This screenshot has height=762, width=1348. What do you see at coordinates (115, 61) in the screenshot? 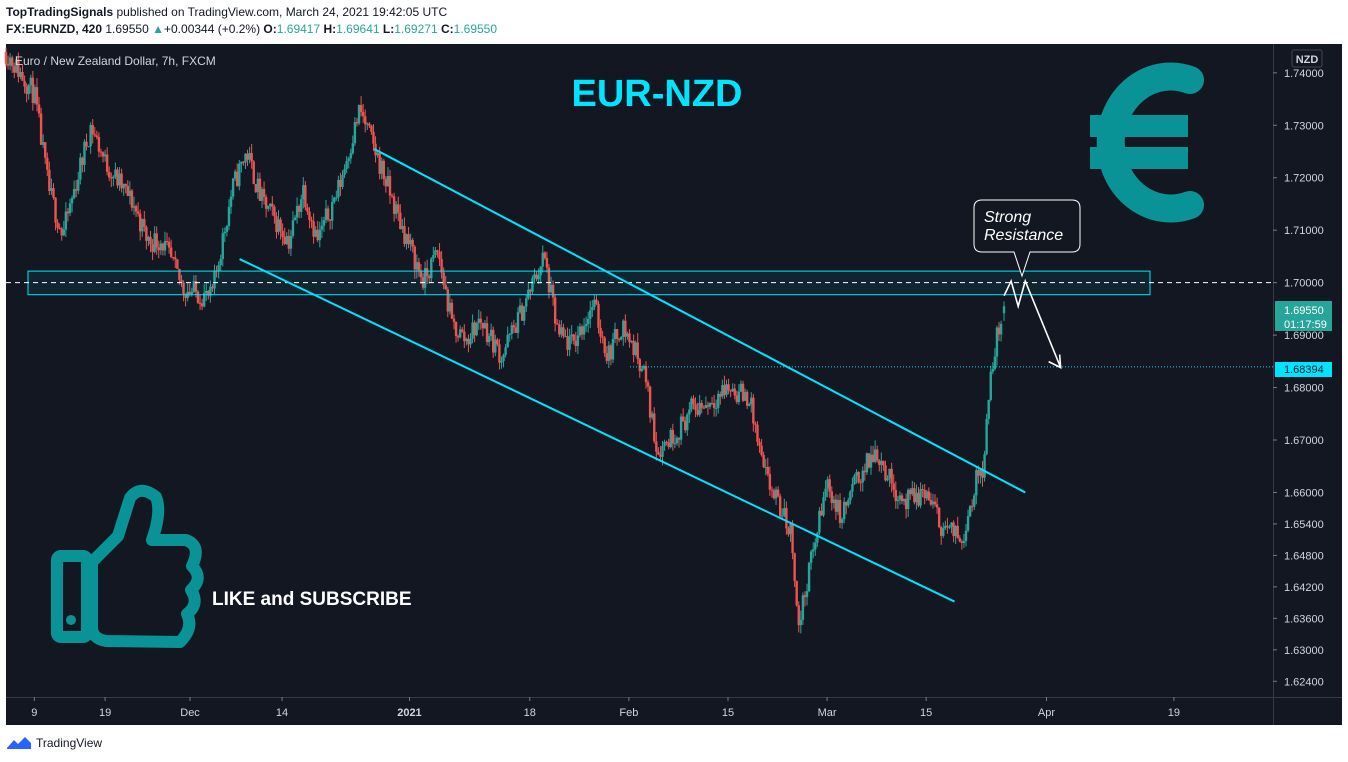
I see `series-title: Euro / New Zealand Dollar, 7h, FXCM` at bounding box center [115, 61].